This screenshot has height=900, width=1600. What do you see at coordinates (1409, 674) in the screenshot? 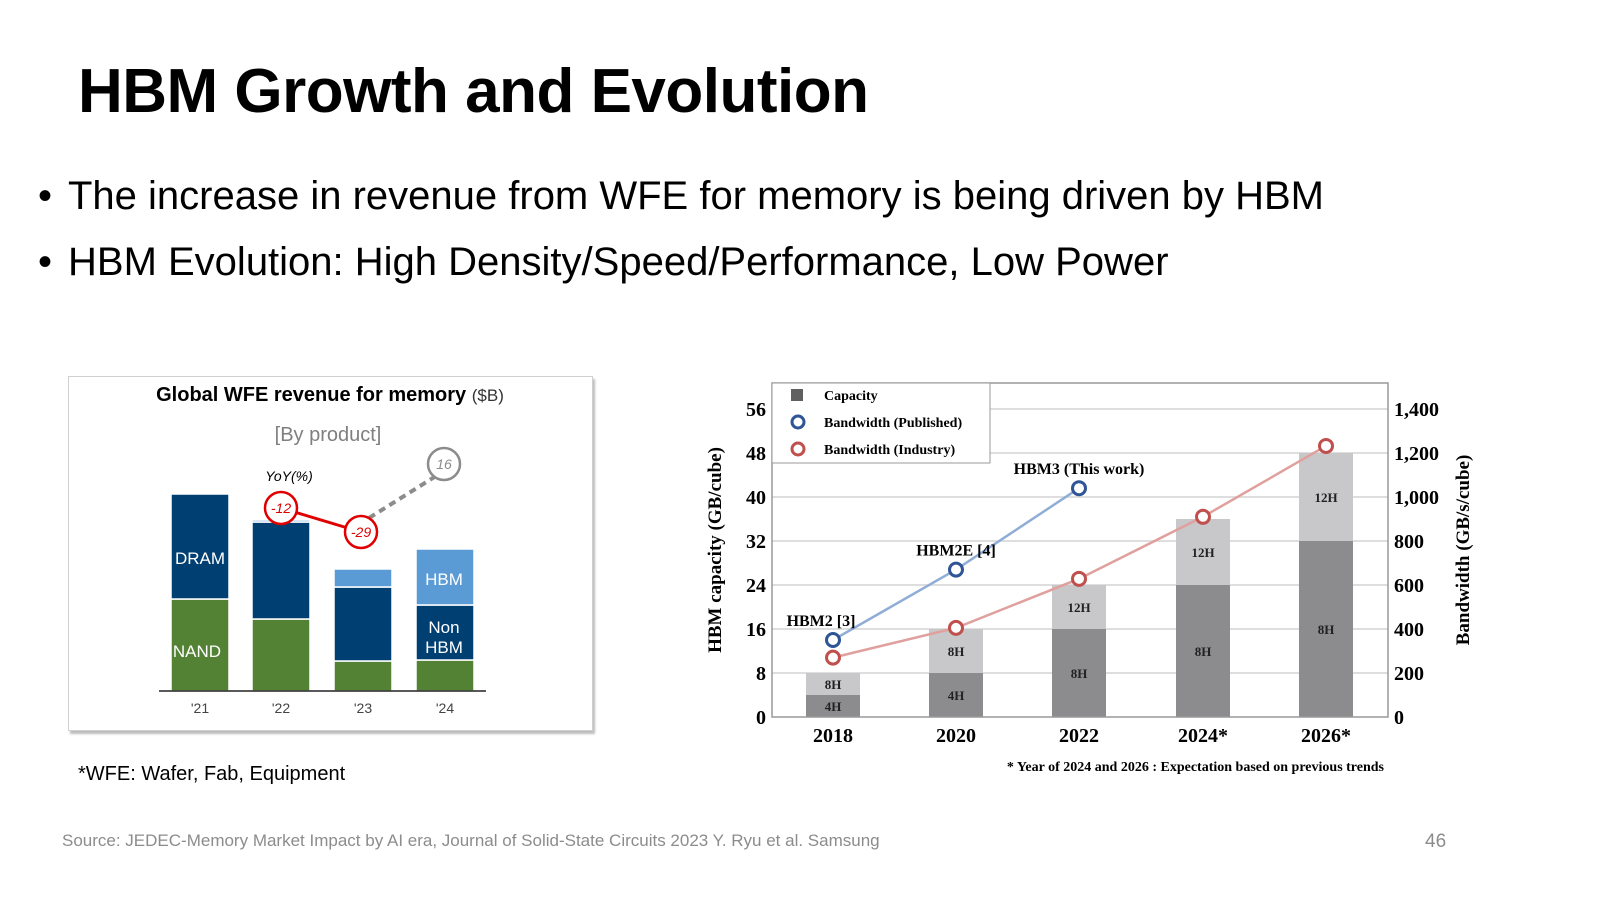
I see `y2-tick-label: 200` at bounding box center [1409, 674].